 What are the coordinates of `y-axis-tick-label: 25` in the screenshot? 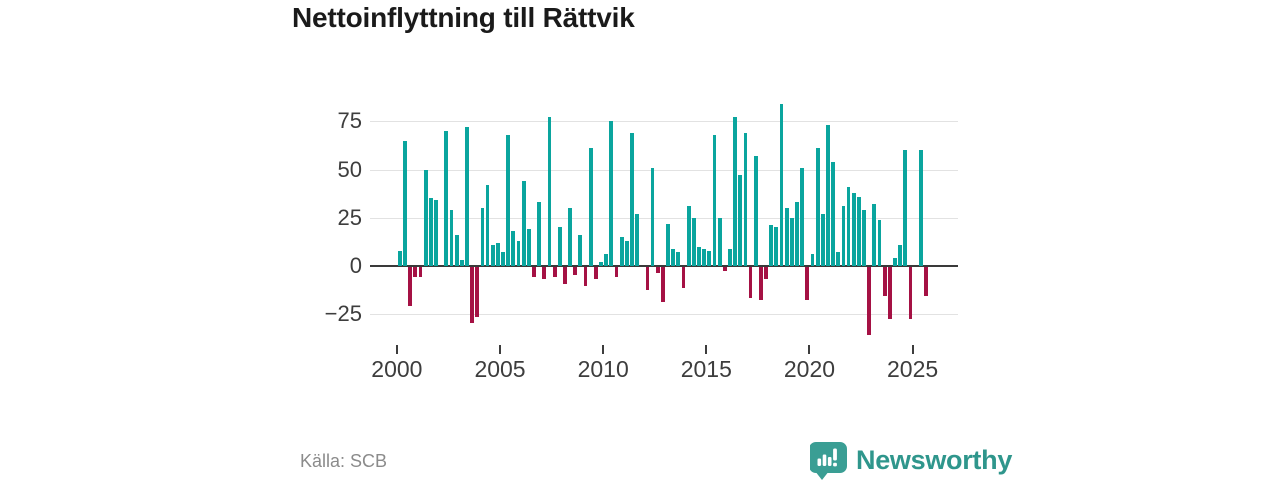 It's located at (349, 217).